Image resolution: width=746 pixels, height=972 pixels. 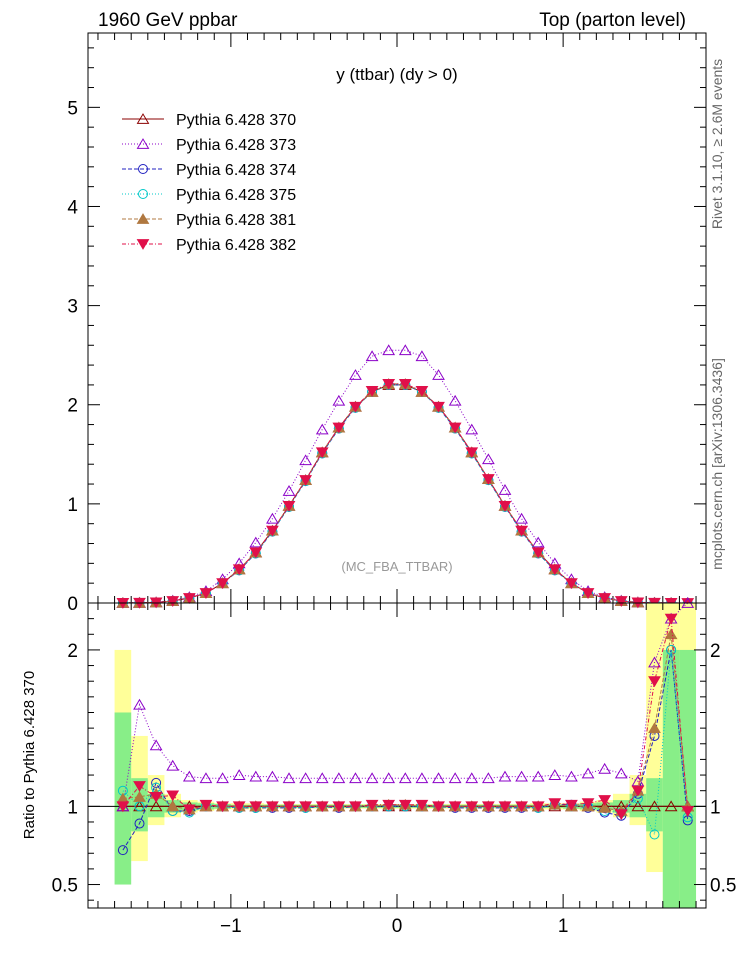 I want to click on ratio-ytick-label-left: 0.5, so click(x=65, y=886).